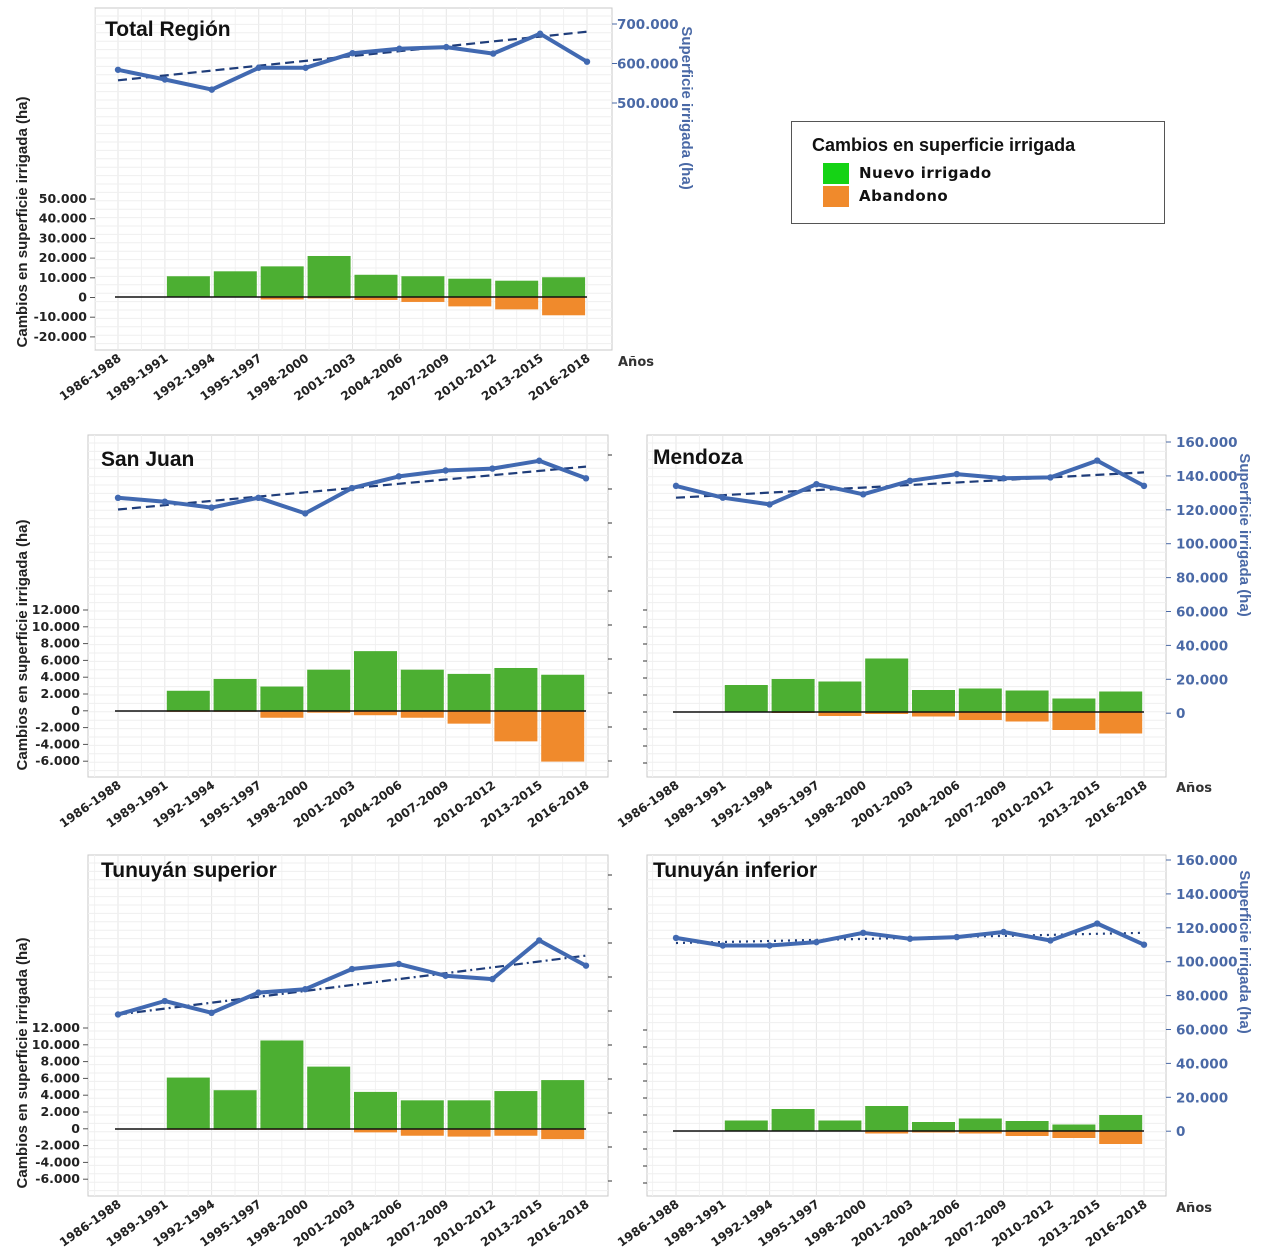 This screenshot has width=1261, height=1254. Describe the element at coordinates (348, 1025) in the screenshot. I see `plot-area` at that location.